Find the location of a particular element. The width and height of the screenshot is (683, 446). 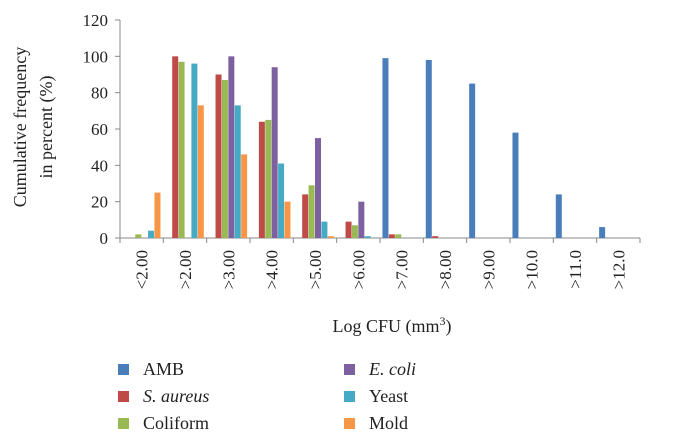

y-tick-label: 60 is located at coordinates (99, 129).